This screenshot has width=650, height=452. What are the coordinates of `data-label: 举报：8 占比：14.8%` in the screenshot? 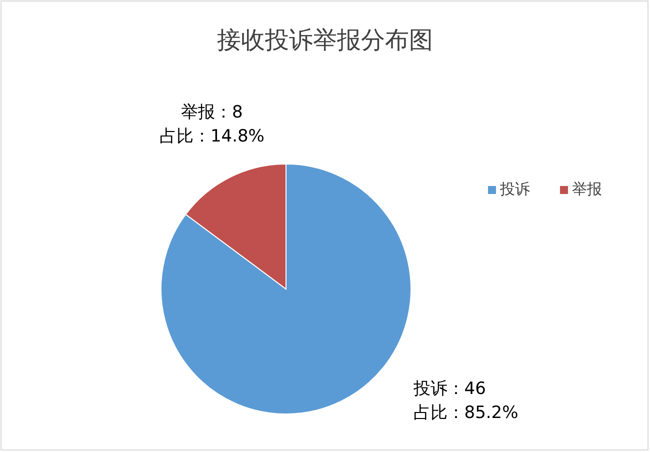 It's located at (211, 124).